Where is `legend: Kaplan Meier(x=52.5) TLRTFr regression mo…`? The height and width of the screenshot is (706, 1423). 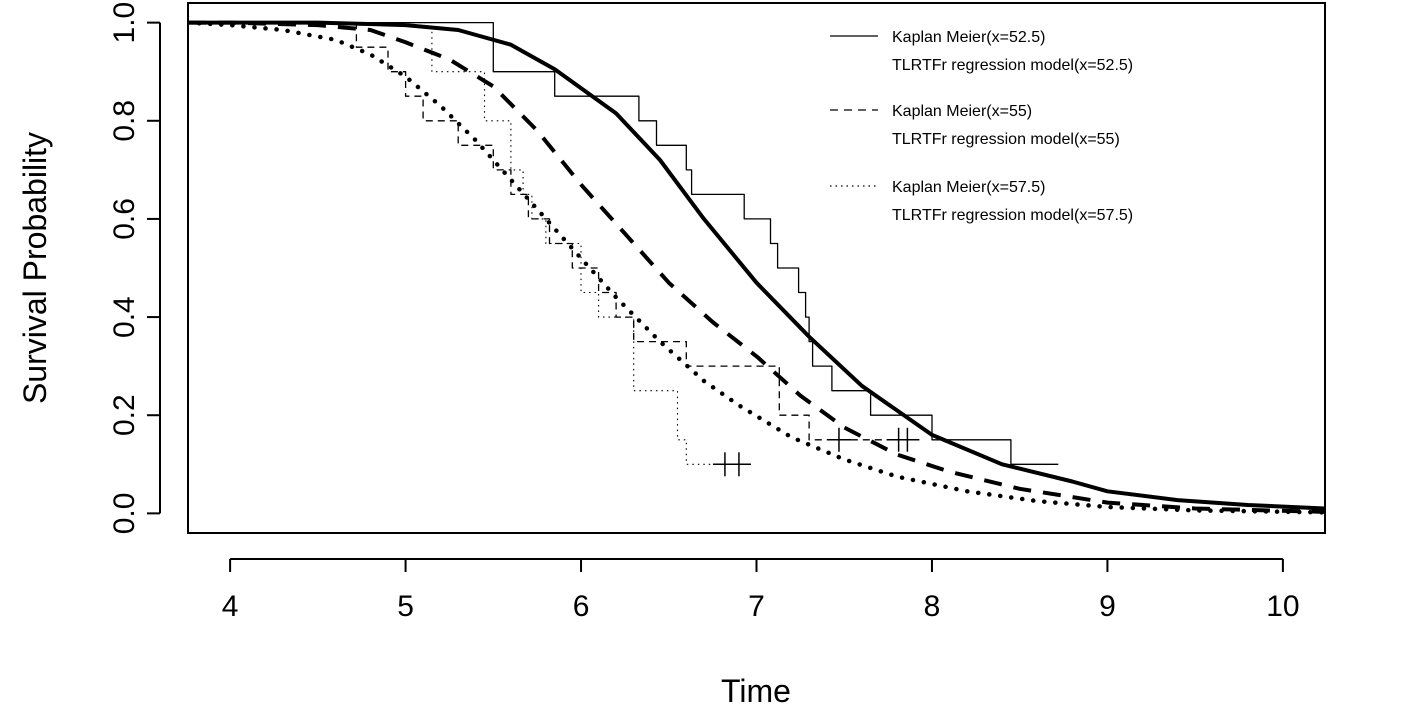
legend: Kaplan Meier(x=52.5) TLRTFr regression mo… is located at coordinates (981, 126).